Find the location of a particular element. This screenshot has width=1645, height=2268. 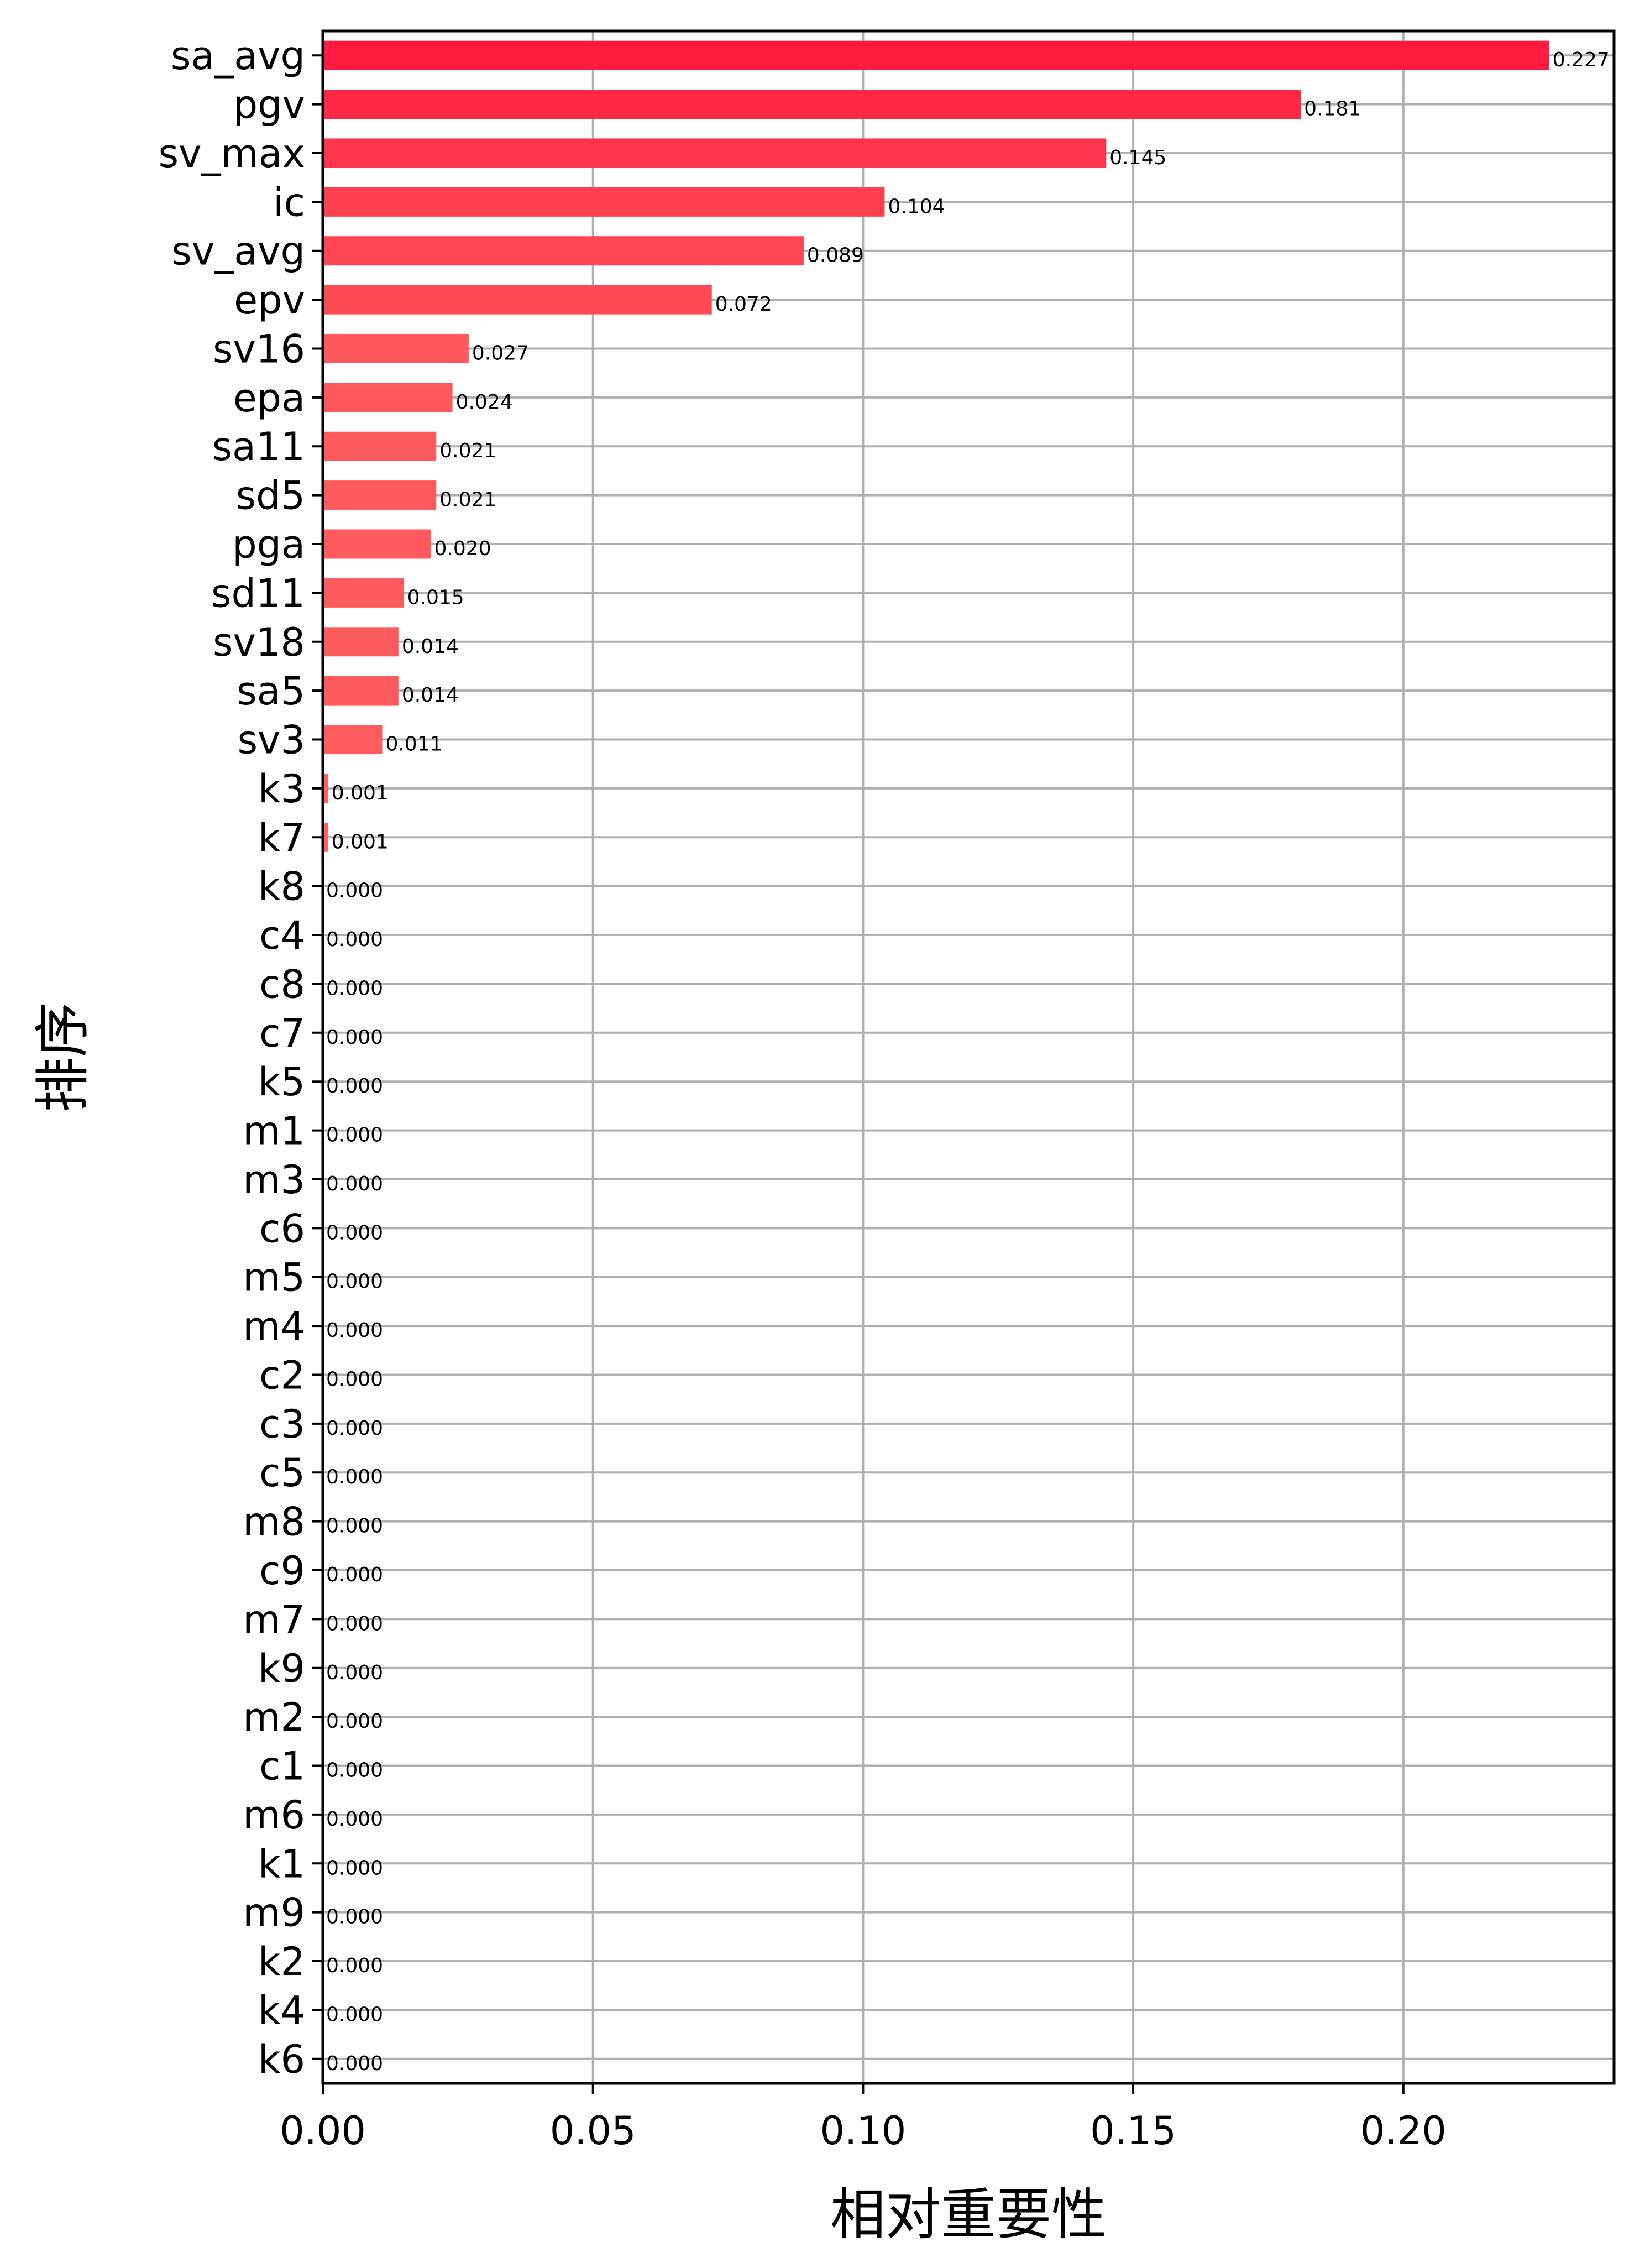

y-tick-label: sa11 is located at coordinates (258, 446).